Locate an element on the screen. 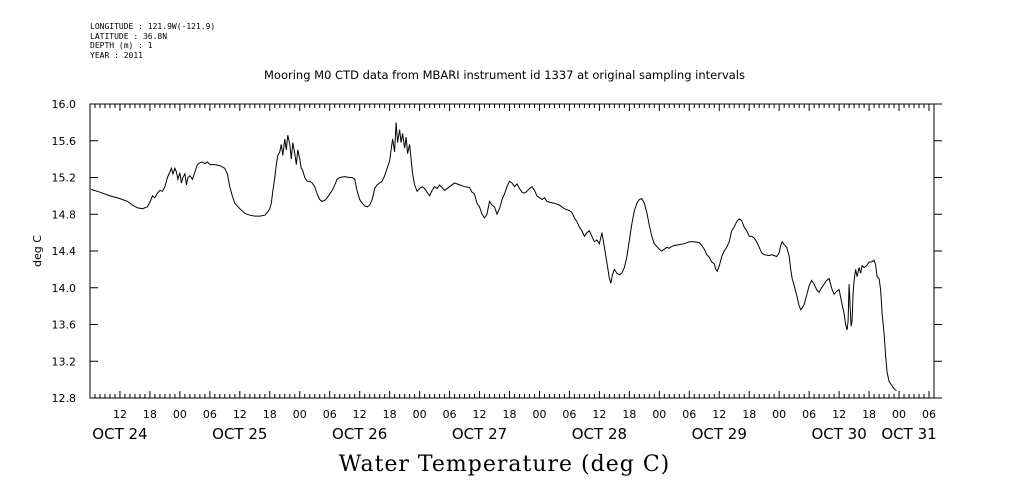  y-tick-label: 14.0 is located at coordinates (64, 288).